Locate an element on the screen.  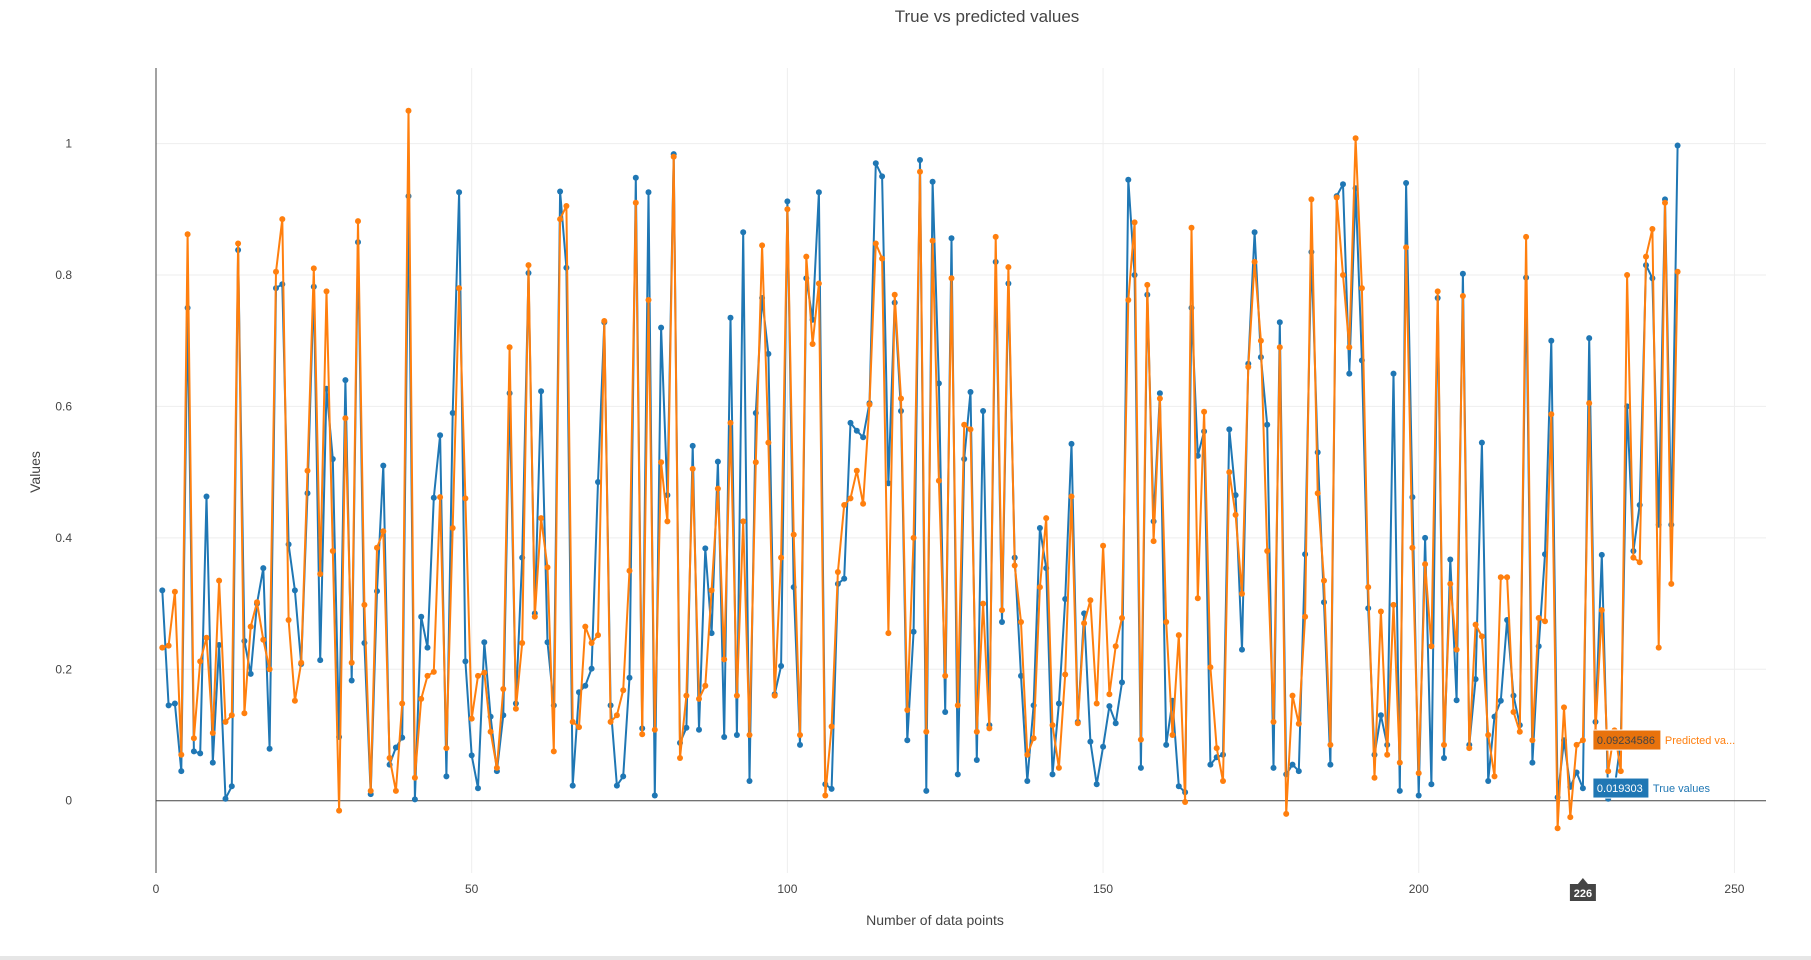
bottom-border is located at coordinates (905, 958).